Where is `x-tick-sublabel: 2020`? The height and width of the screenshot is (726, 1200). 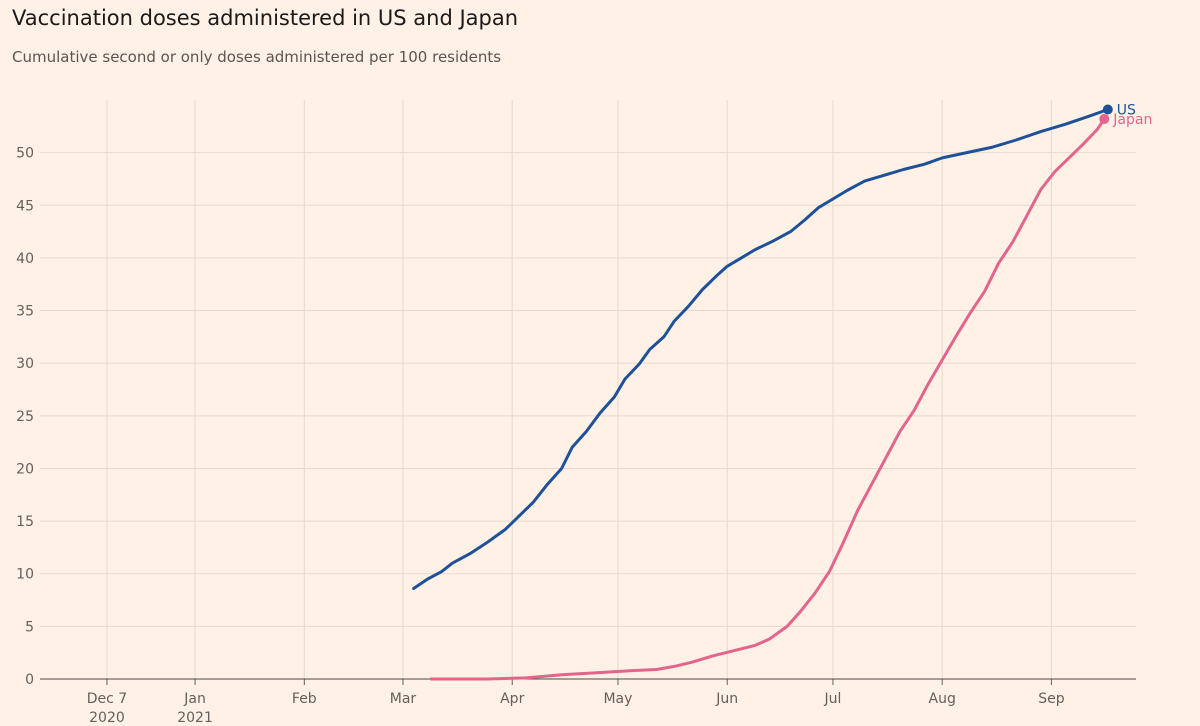
x-tick-sublabel: 2020 is located at coordinates (107, 718).